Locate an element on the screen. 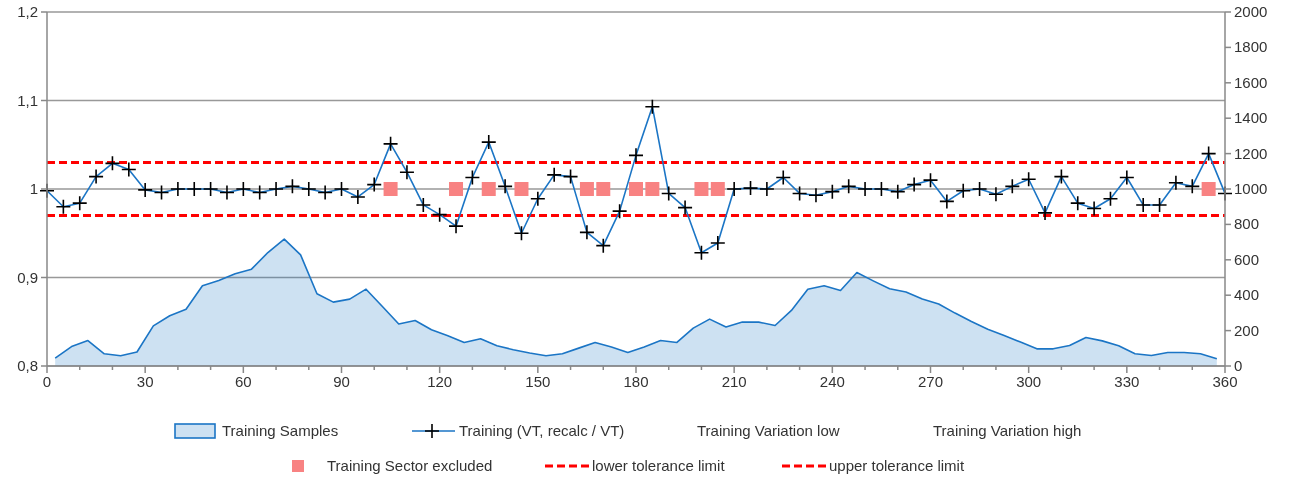  legend-label: Training Samples is located at coordinates (280, 430).